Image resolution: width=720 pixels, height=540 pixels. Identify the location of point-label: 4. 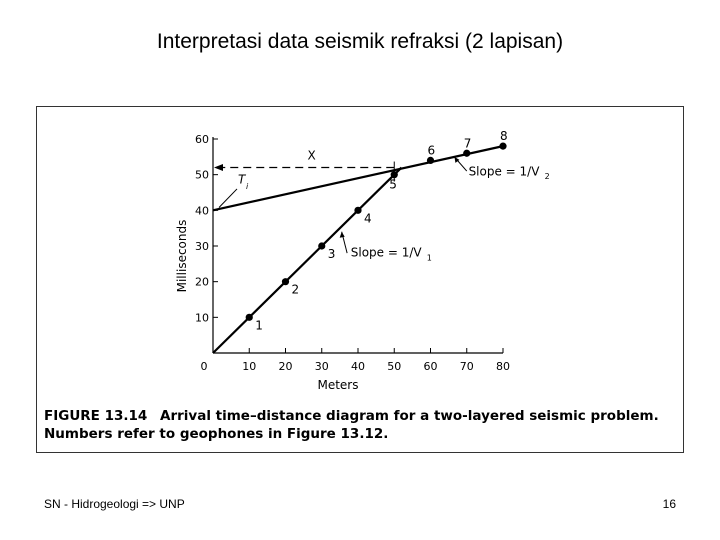
(368, 218).